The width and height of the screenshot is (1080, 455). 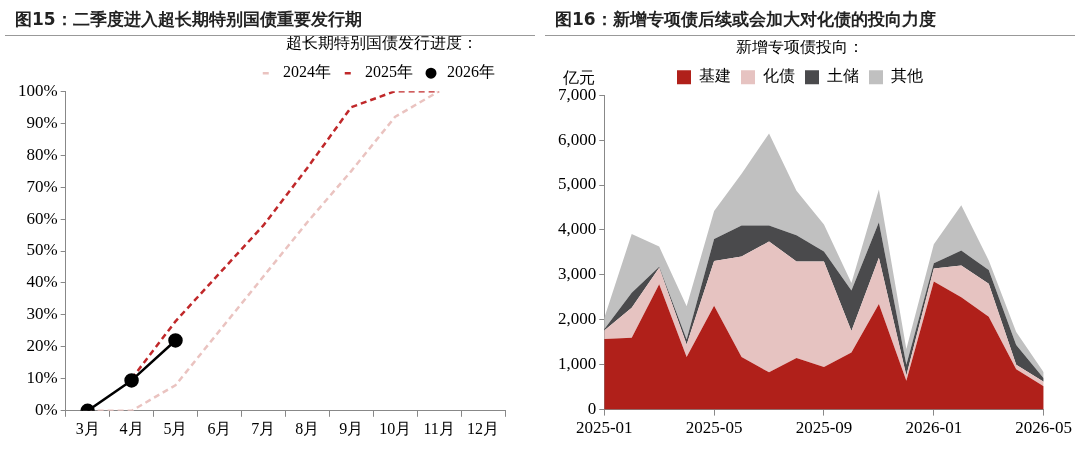 I want to click on x-tick-label: 7月, so click(x=263, y=428).